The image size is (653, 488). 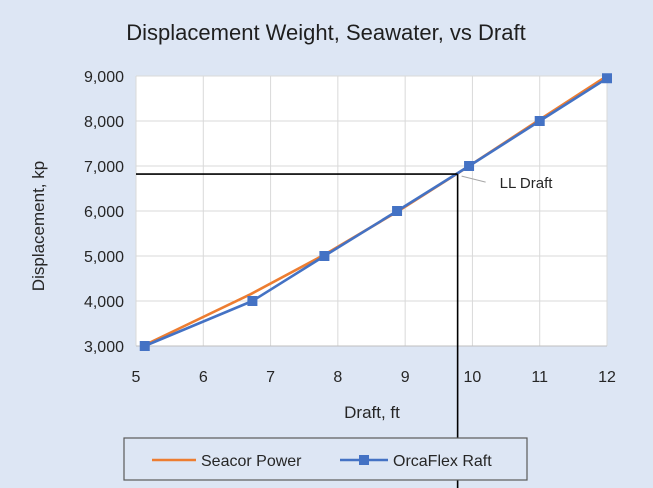 I want to click on x-tick-label: 5, so click(x=136, y=377).